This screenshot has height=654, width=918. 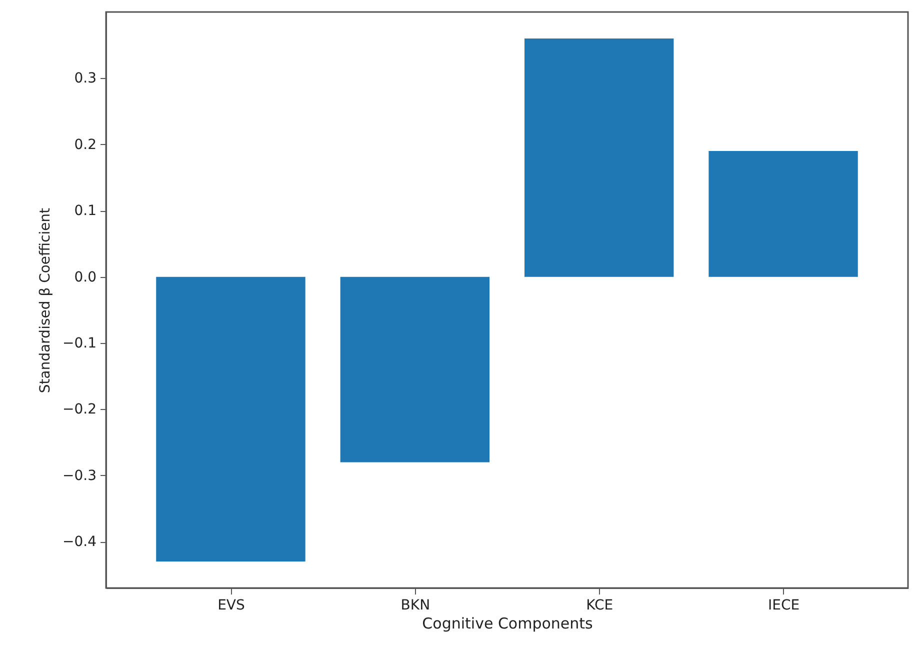 What do you see at coordinates (85, 78) in the screenshot?
I see `y-tick-label: 0.3` at bounding box center [85, 78].